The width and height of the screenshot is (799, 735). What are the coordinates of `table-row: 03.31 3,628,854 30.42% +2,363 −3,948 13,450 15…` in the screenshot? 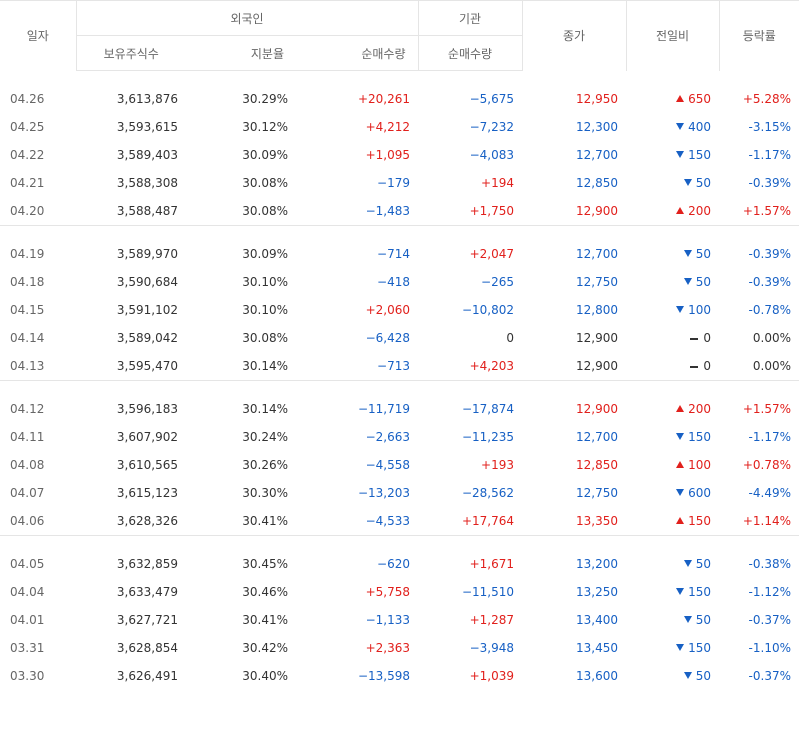 It's located at (399, 648).